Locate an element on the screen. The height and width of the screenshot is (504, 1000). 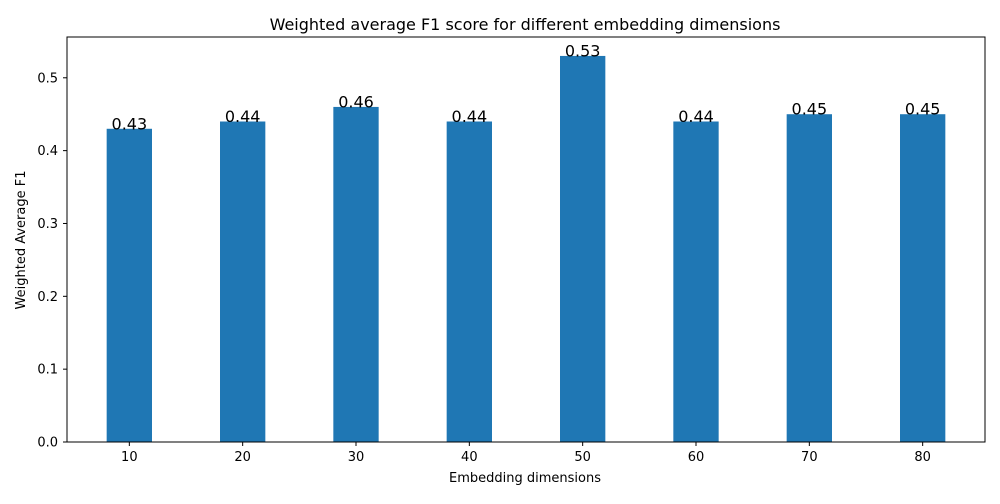
y-tick-label-0.0: 0.0 is located at coordinates (47, 443).